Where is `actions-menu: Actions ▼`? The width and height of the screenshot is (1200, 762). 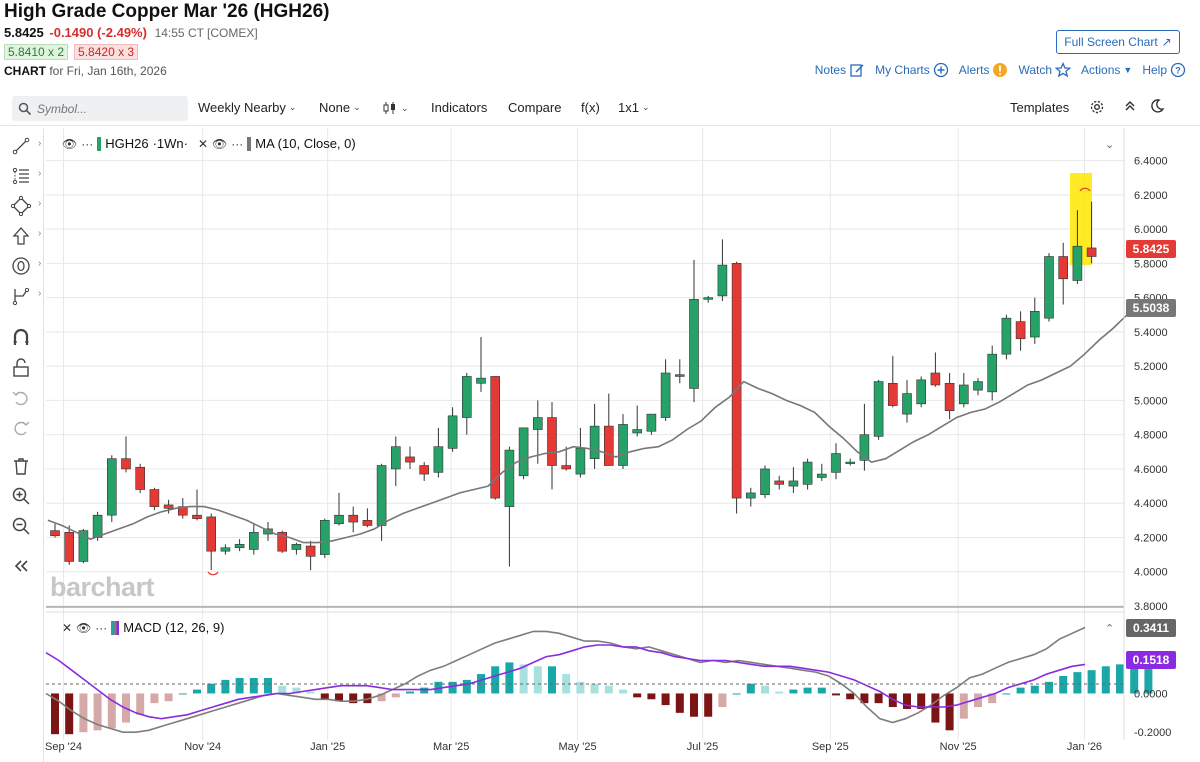
actions-menu: Actions ▼ is located at coordinates (1106, 70).